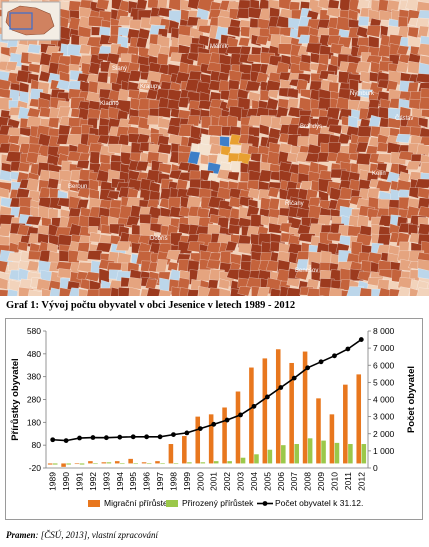 This screenshot has height=547, width=429. What do you see at coordinates (34, 331) in the screenshot?
I see `y-left-tick-label: 580` at bounding box center [34, 331].